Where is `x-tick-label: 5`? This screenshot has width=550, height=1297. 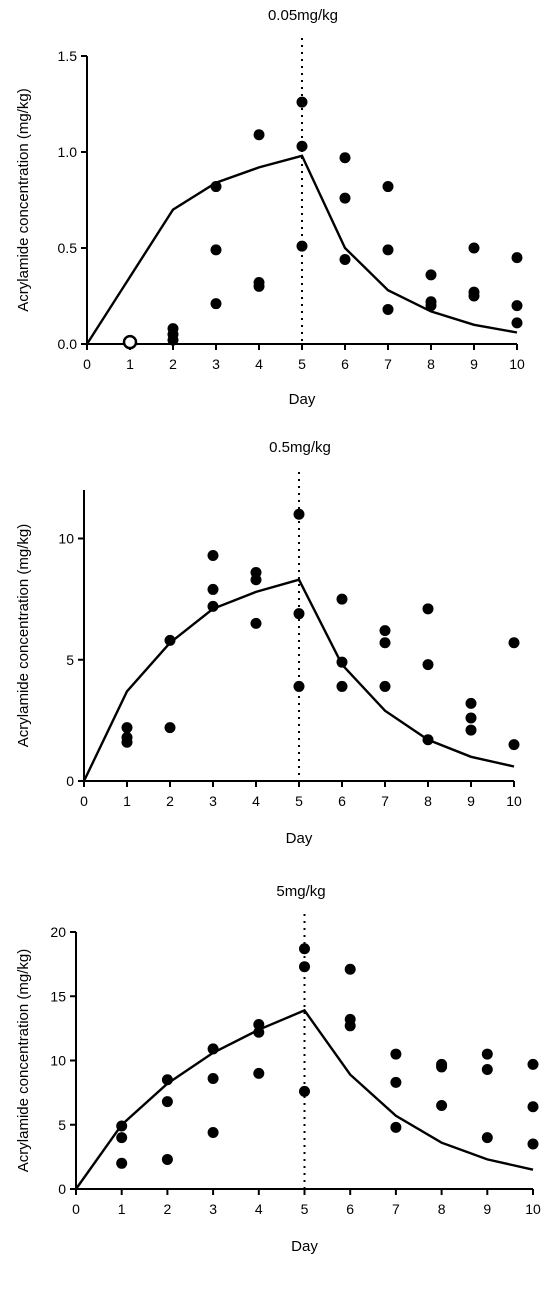 x-tick-label: 5 is located at coordinates (305, 1209).